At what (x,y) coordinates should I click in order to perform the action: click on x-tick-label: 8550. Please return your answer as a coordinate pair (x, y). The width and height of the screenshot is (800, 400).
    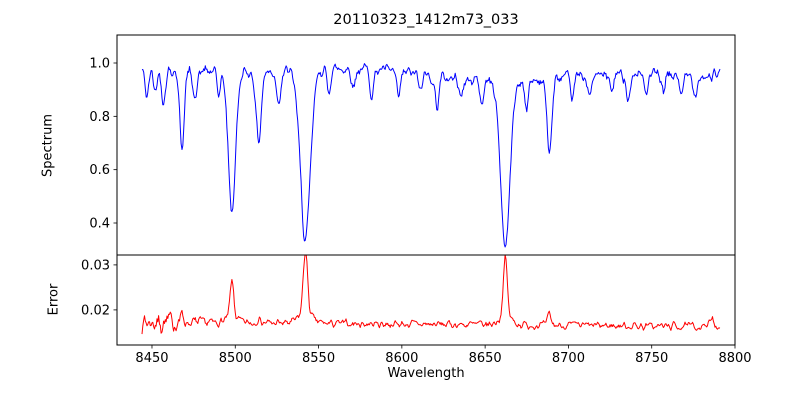
    Looking at the image, I should click on (318, 358).